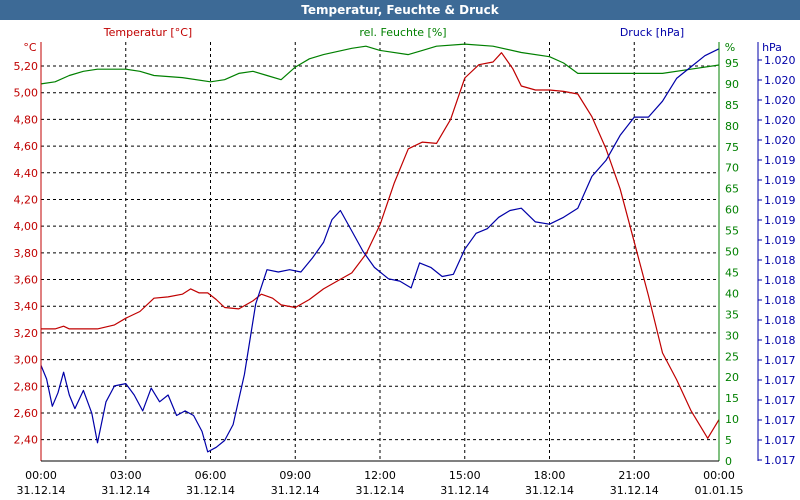 The image size is (800, 500). I want to click on humidity-unit: %, so click(730, 47).